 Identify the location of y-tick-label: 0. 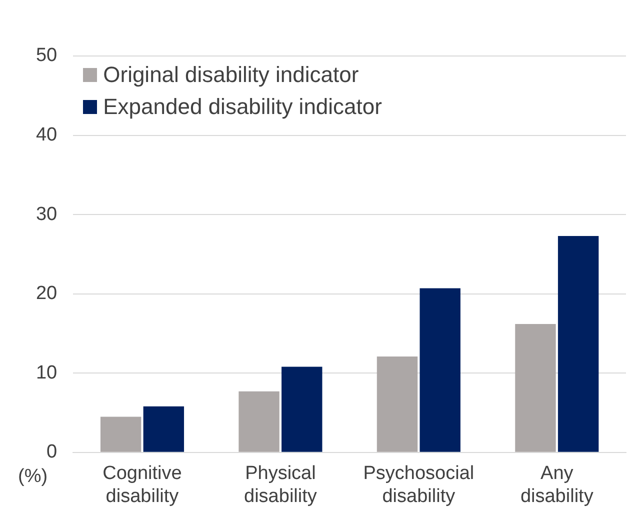
(52, 452).